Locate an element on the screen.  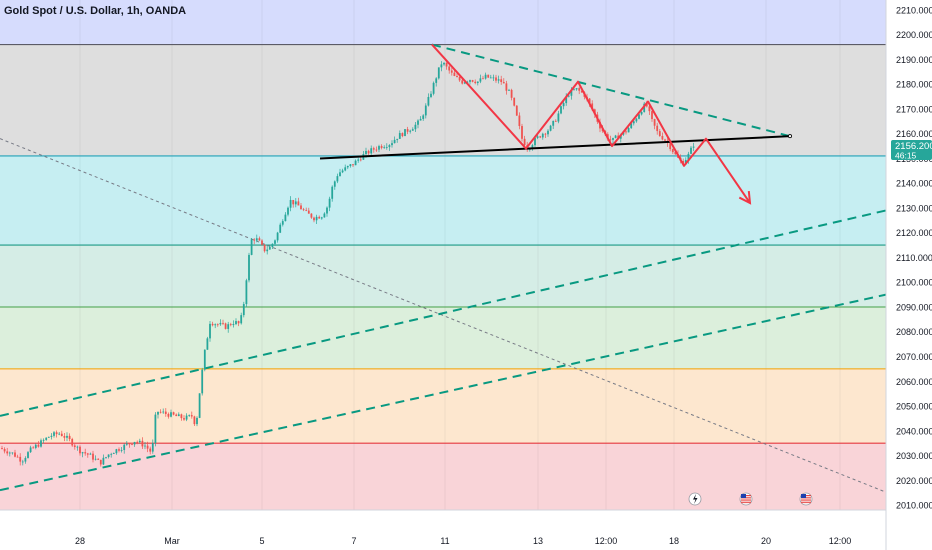
price-tick-label: 2180.000 is located at coordinates (914, 85).